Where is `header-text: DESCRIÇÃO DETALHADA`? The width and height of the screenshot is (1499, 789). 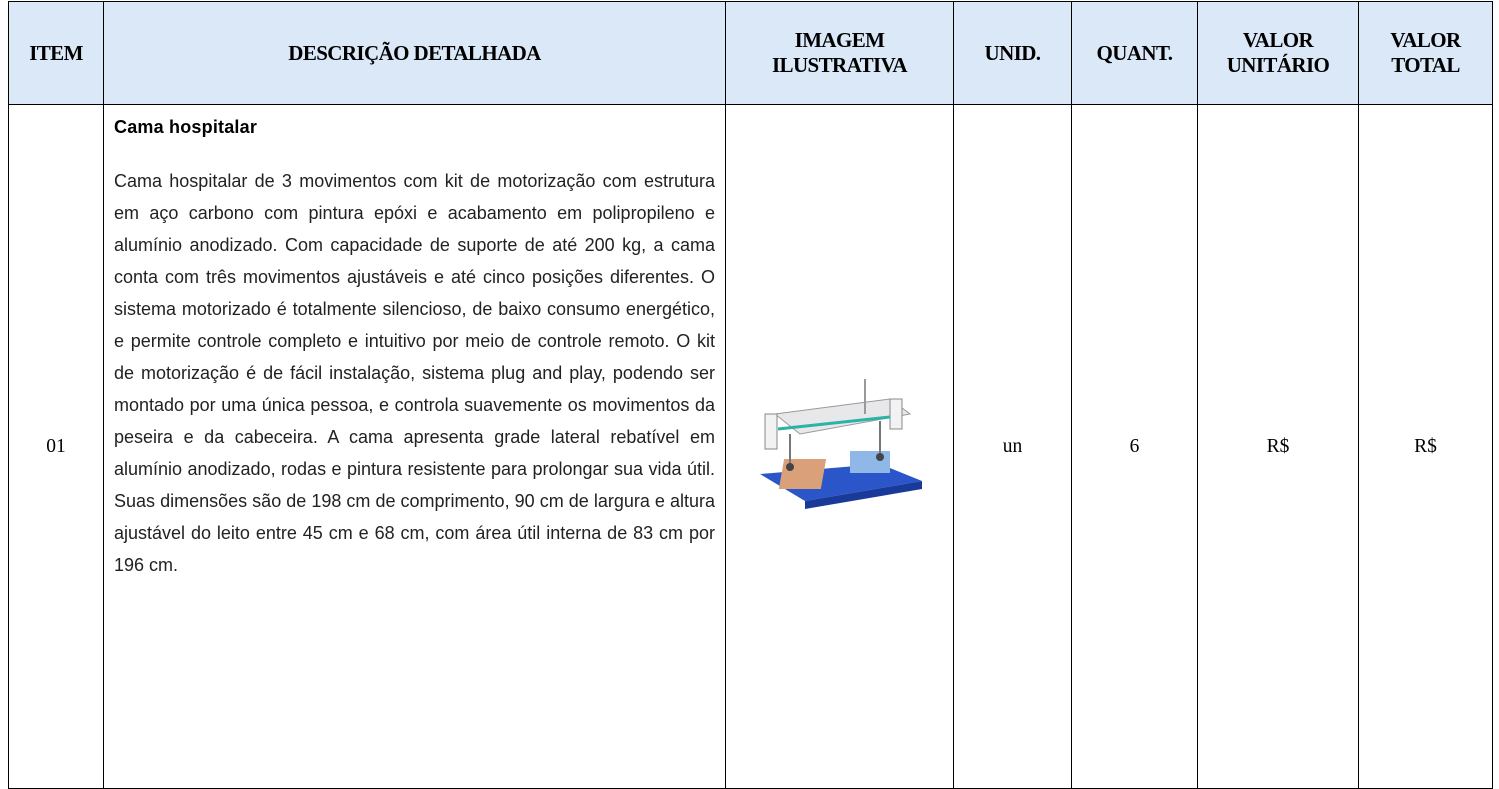
header-text: DESCRIÇÃO DETALHADA is located at coordinates (414, 52).